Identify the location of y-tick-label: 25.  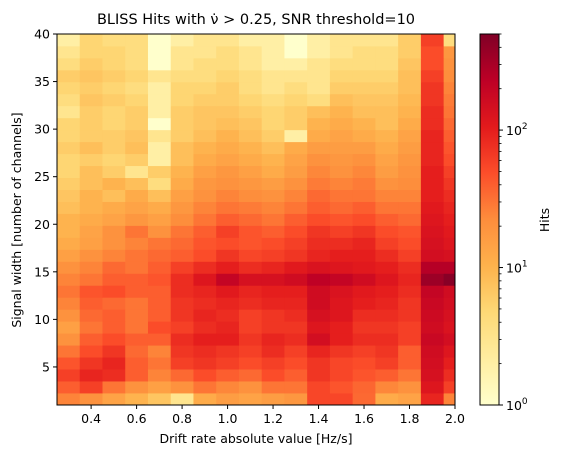
(42, 176).